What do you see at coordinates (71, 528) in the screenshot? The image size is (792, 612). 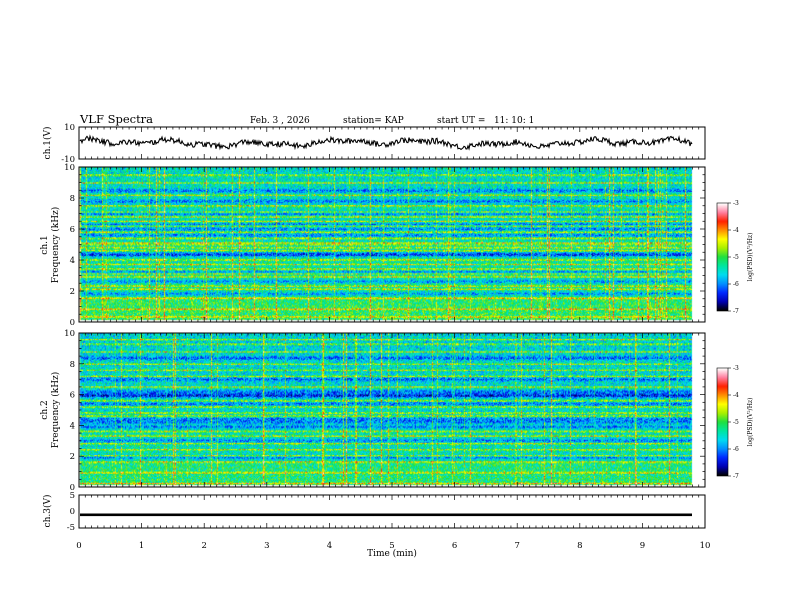 I see `ch3-ytick-bottom: -5` at bounding box center [71, 528].